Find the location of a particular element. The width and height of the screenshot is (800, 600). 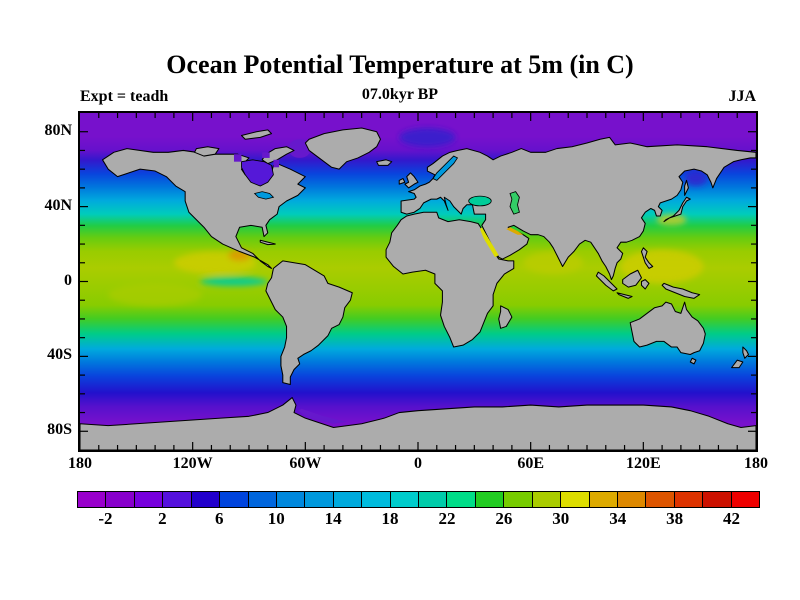

island-new-zealand-south is located at coordinates (737, 364).